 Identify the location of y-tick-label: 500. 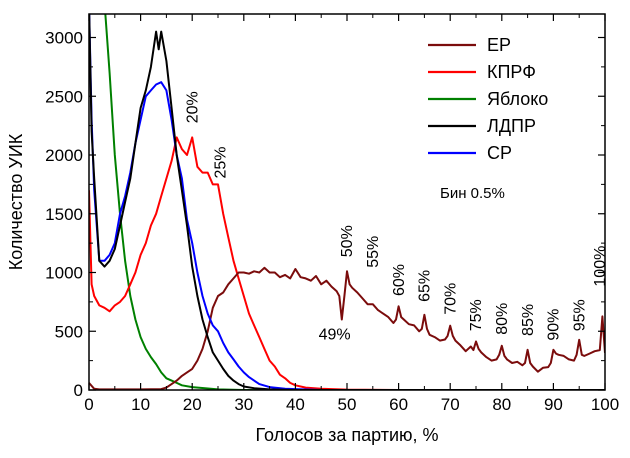
(69, 331).